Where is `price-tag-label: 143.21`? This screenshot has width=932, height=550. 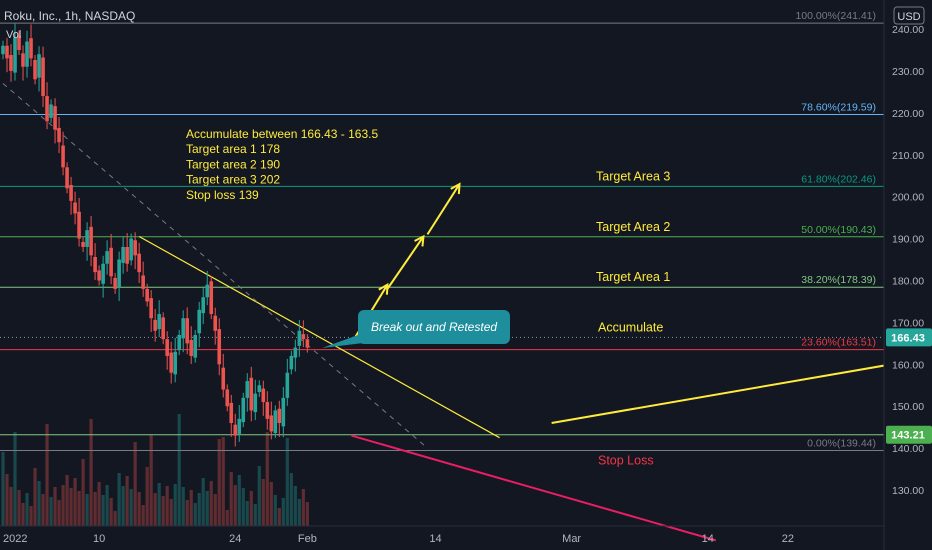
price-tag-label: 143.21 is located at coordinates (908, 436).